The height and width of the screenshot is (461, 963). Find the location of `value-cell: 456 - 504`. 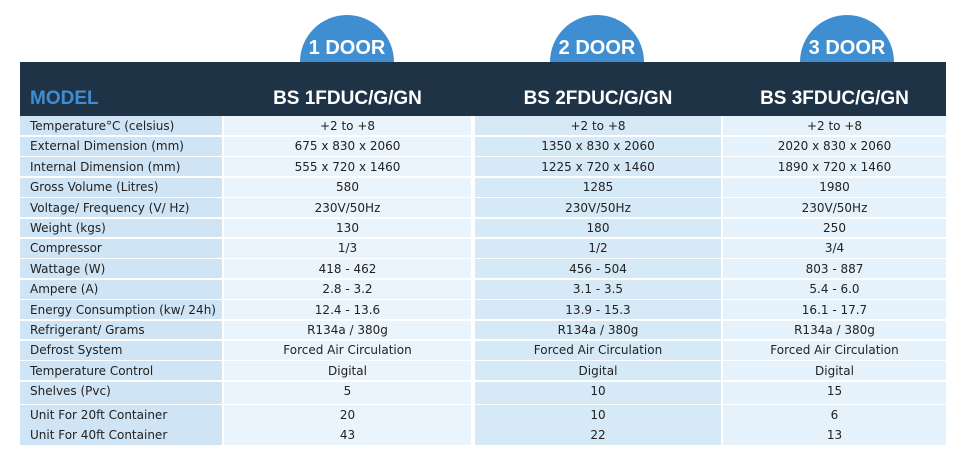

value-cell: 456 - 504 is located at coordinates (598, 268).